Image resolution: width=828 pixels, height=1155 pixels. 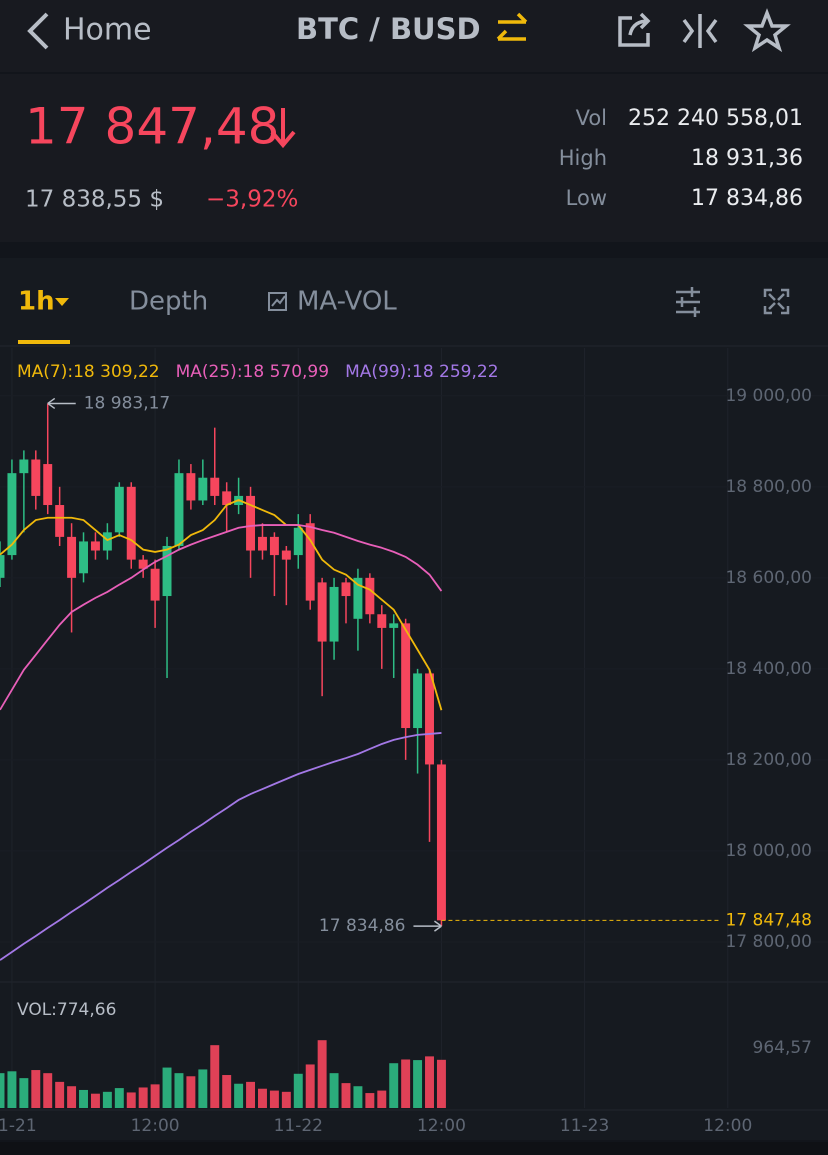 I want to click on stat-label: Low, so click(x=586, y=198).